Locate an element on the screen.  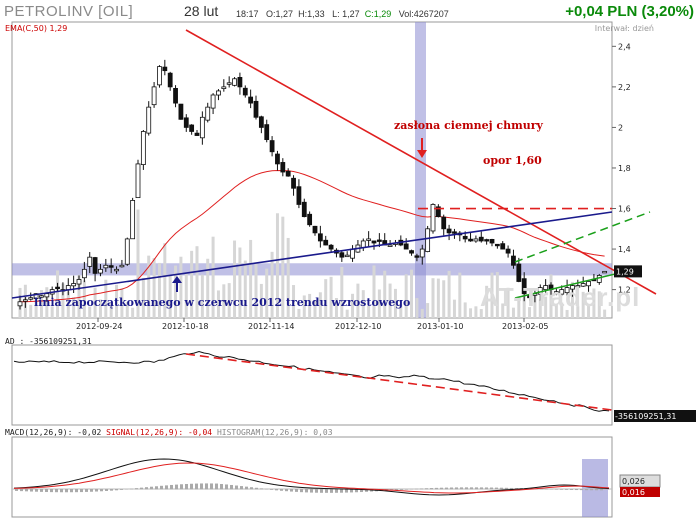
macd-panel is located at coordinates (312, 477).